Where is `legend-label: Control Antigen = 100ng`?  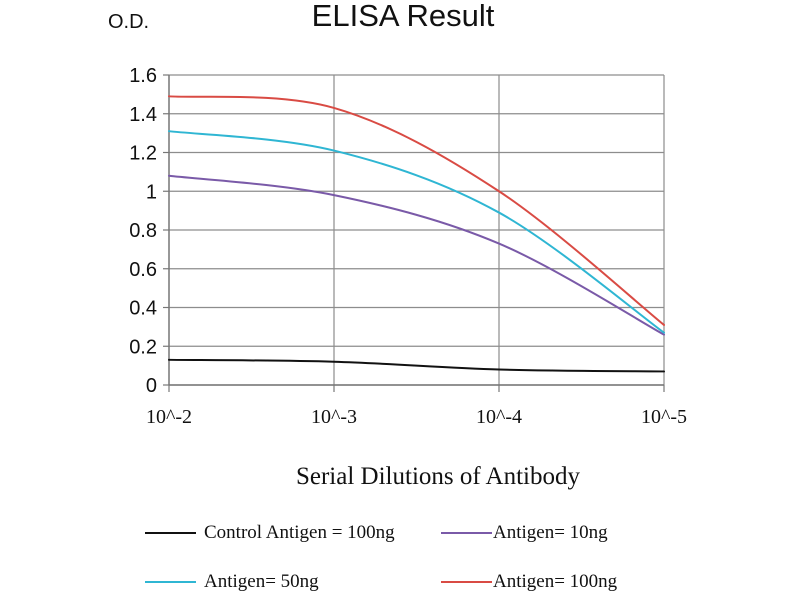 legend-label: Control Antigen = 100ng is located at coordinates (299, 532).